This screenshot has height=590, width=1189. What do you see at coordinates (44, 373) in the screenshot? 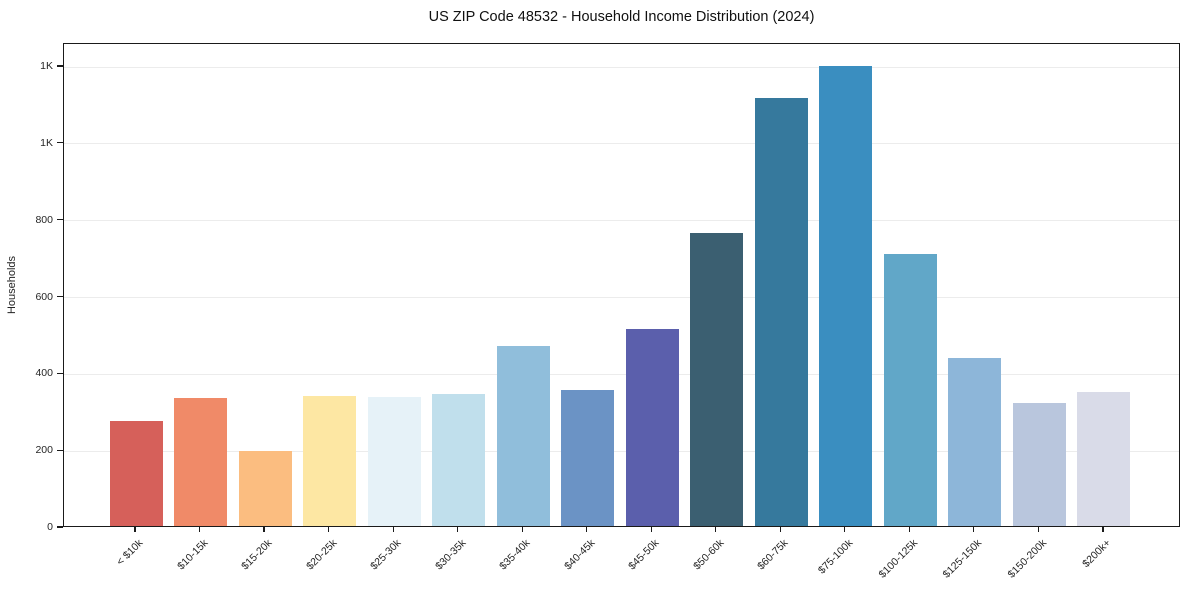
I see `y-tick-label: 400` at bounding box center [44, 373].